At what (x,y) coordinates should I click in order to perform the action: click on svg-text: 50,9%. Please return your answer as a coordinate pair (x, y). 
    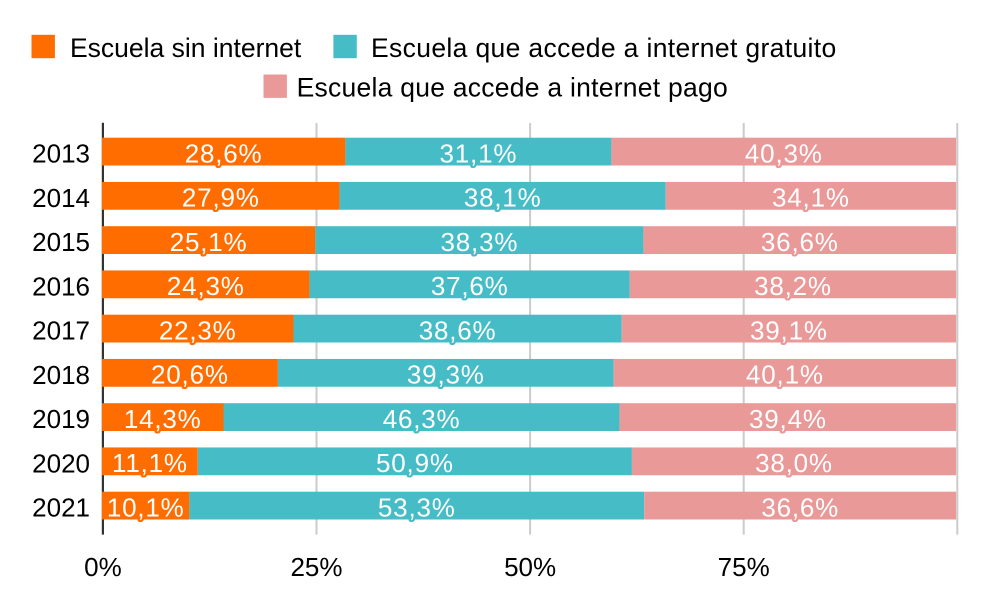
    Looking at the image, I should click on (415, 463).